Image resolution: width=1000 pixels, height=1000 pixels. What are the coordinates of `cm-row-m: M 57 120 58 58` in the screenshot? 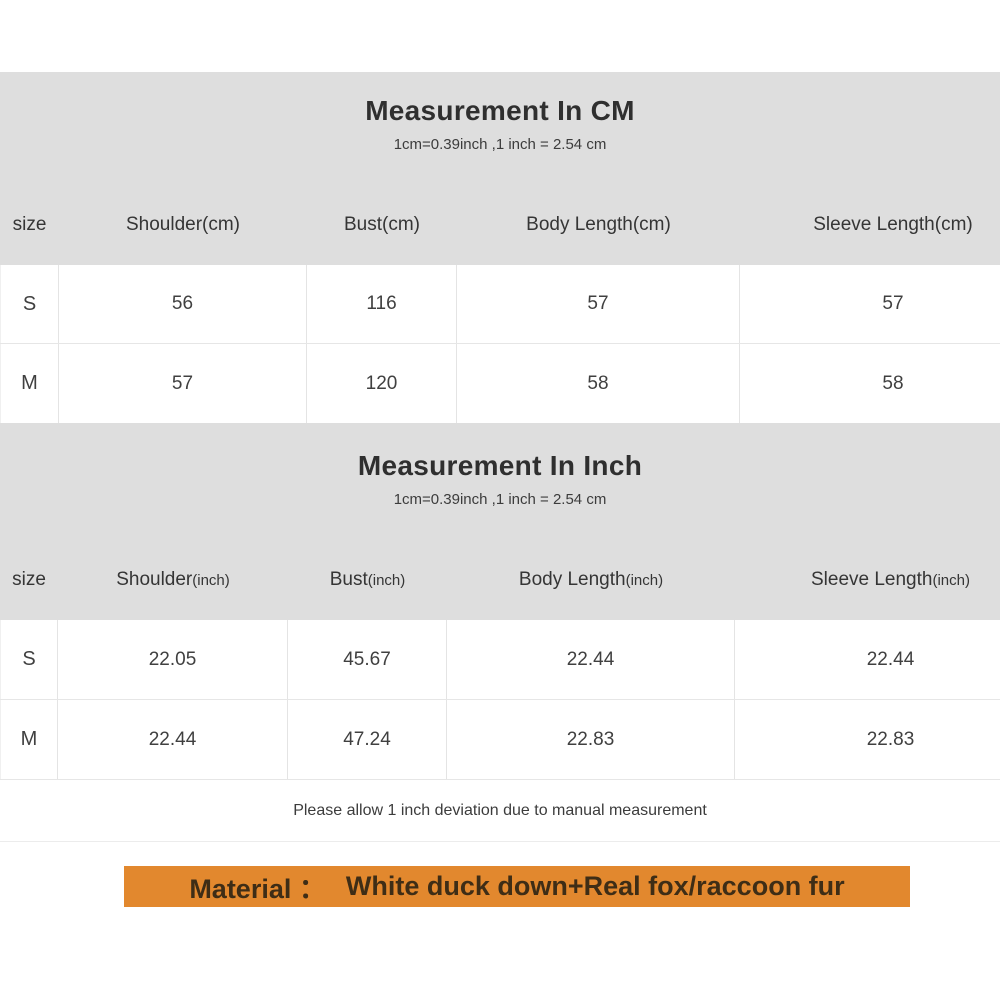 It's located at (500, 383).